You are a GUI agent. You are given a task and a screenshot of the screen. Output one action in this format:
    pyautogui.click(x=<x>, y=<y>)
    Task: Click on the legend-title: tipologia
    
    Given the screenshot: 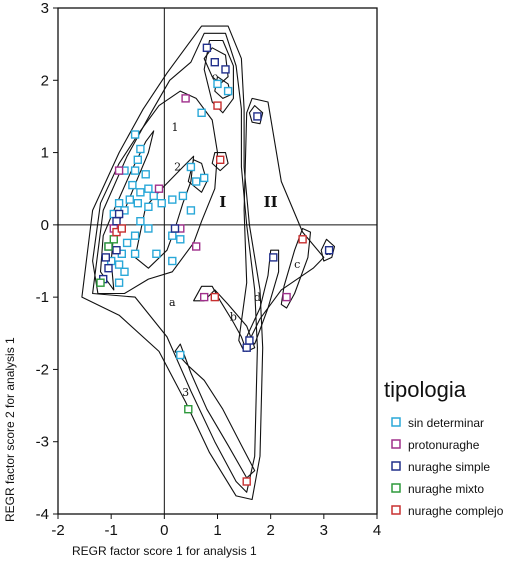 What is the action you would take?
    pyautogui.click(x=425, y=389)
    